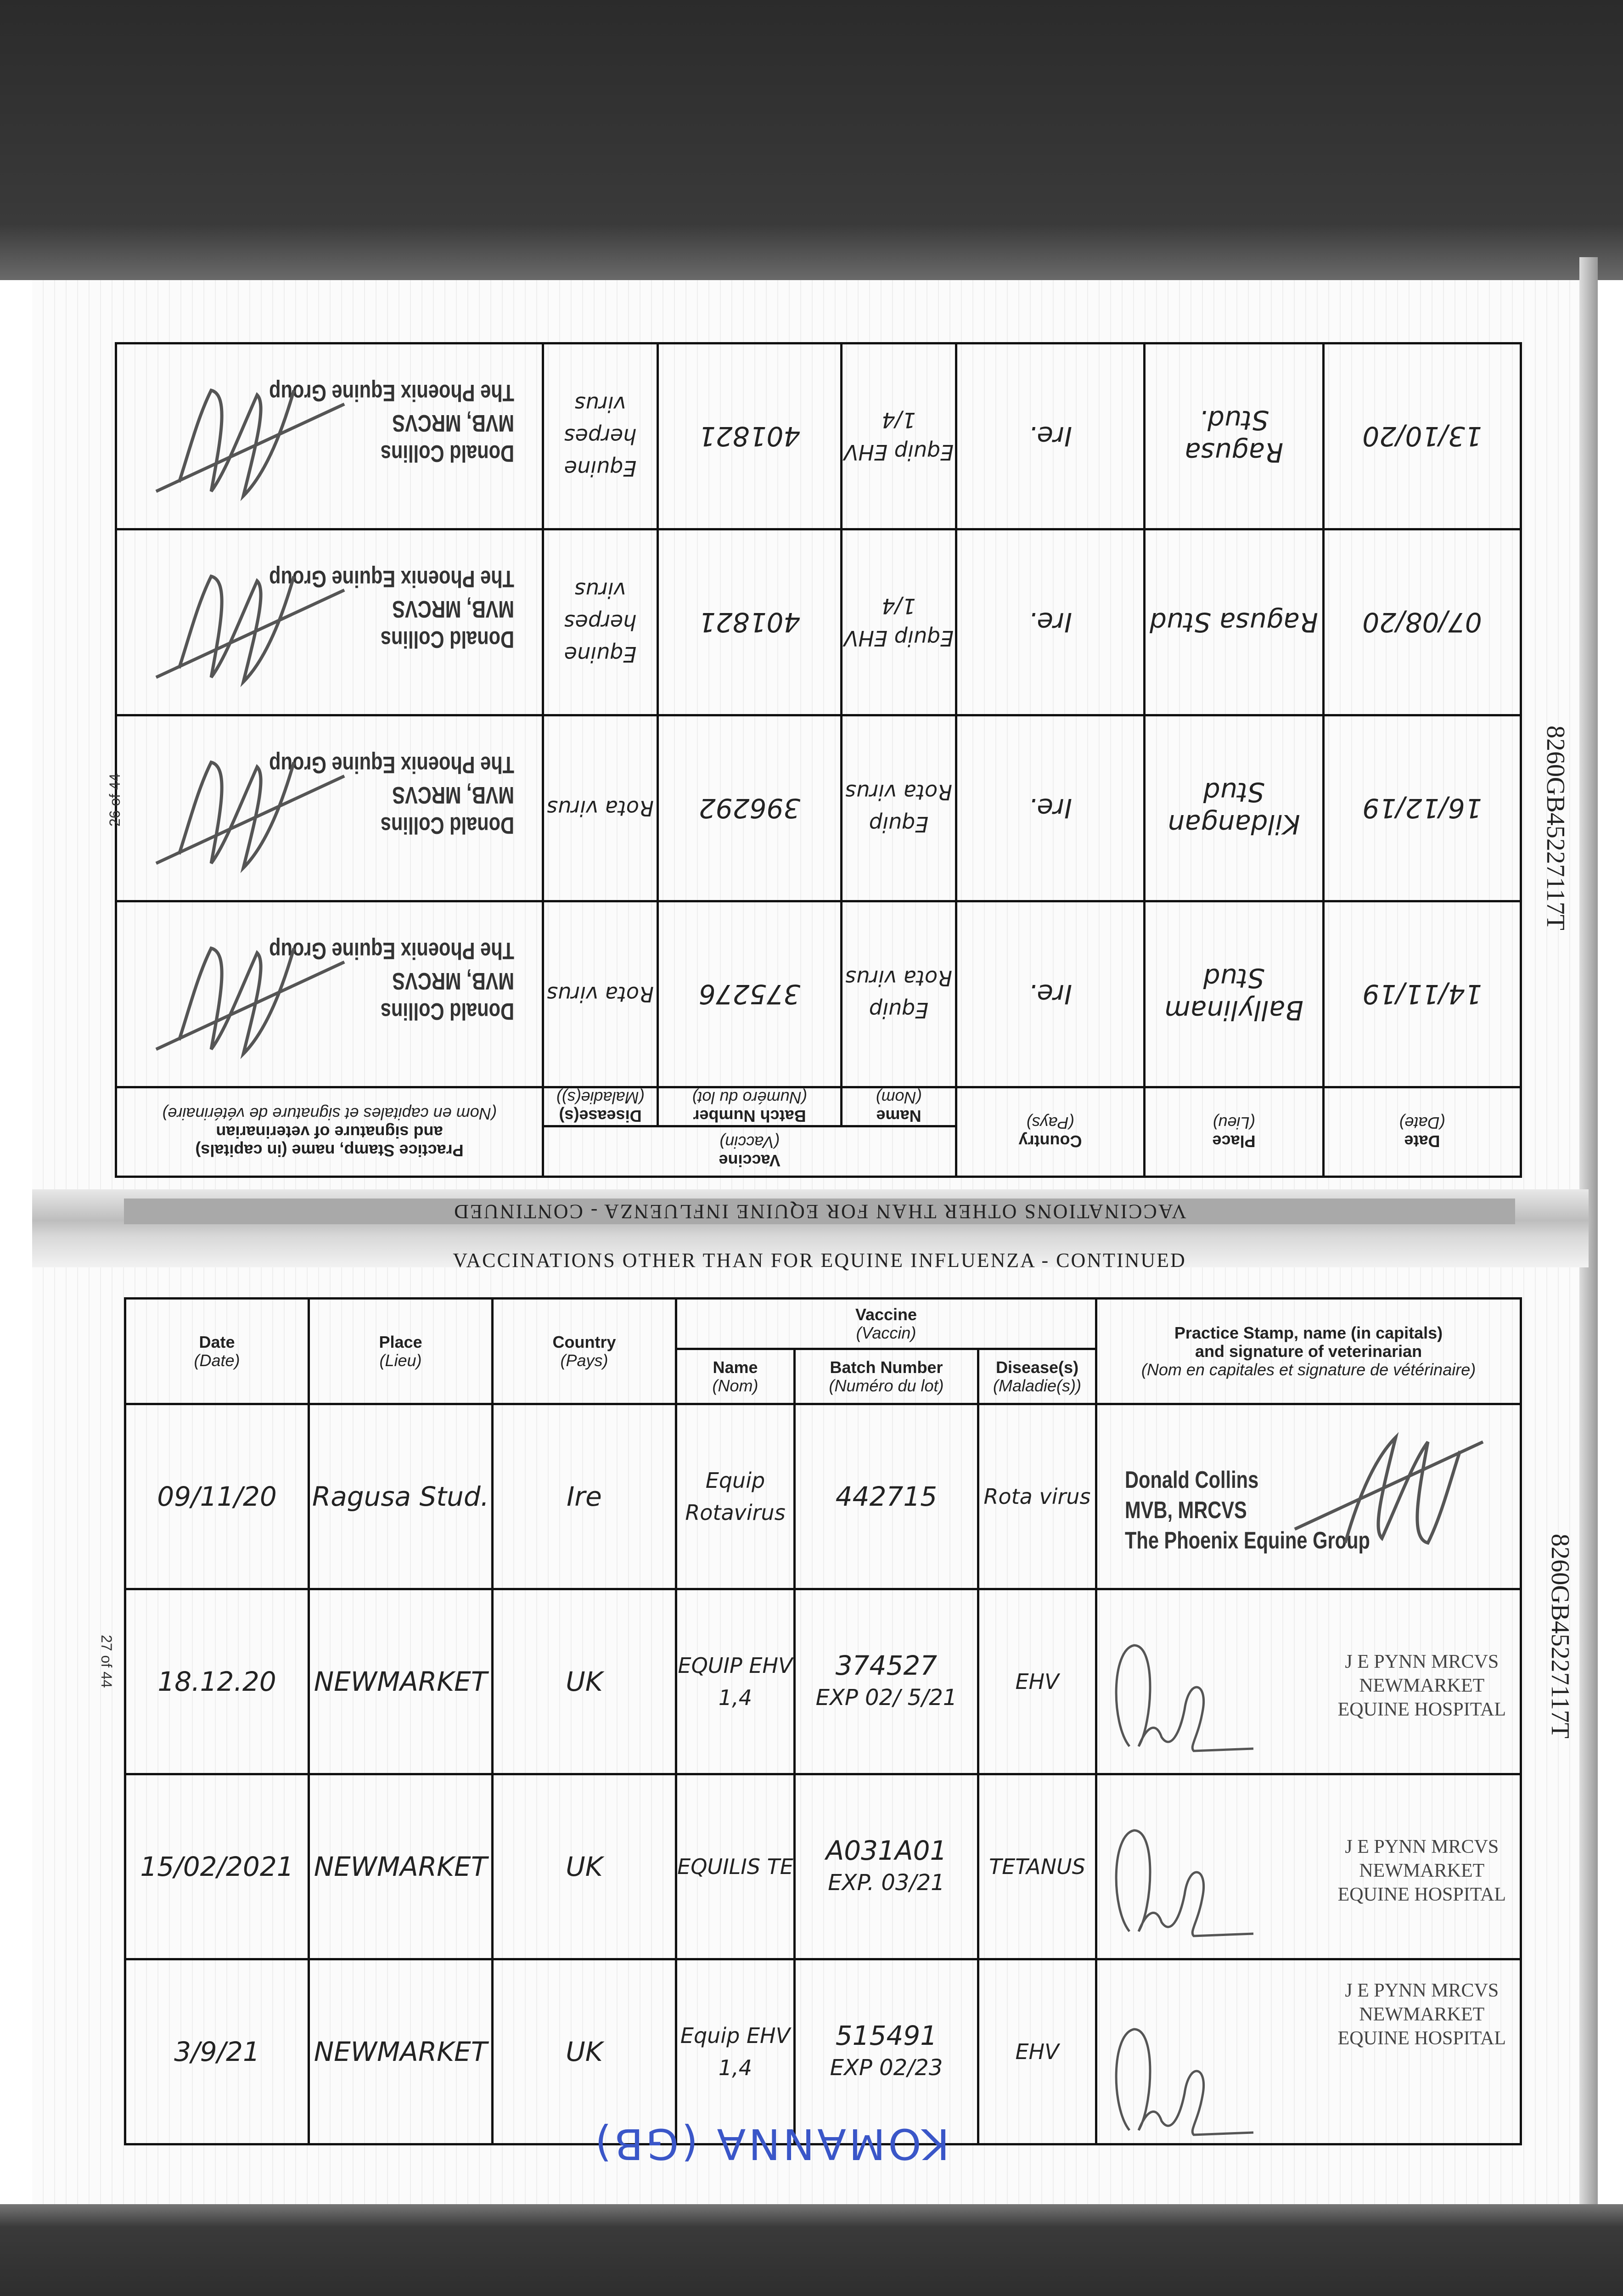 This screenshot has height=2296, width=1623. What do you see at coordinates (735, 1866) in the screenshot?
I see `cell-vaccine-name: EQUILIS TE` at bounding box center [735, 1866].